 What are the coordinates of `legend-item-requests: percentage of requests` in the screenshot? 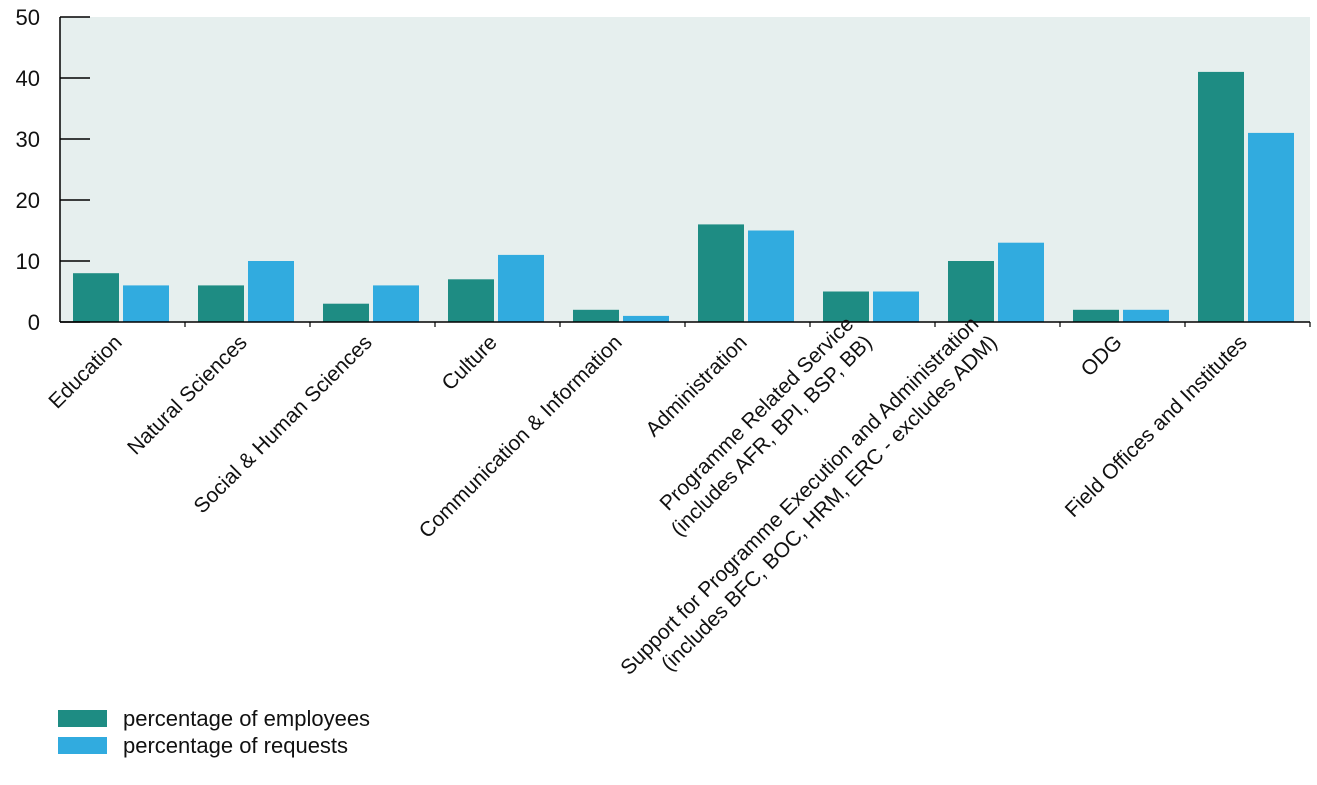 It's located at (214, 745).